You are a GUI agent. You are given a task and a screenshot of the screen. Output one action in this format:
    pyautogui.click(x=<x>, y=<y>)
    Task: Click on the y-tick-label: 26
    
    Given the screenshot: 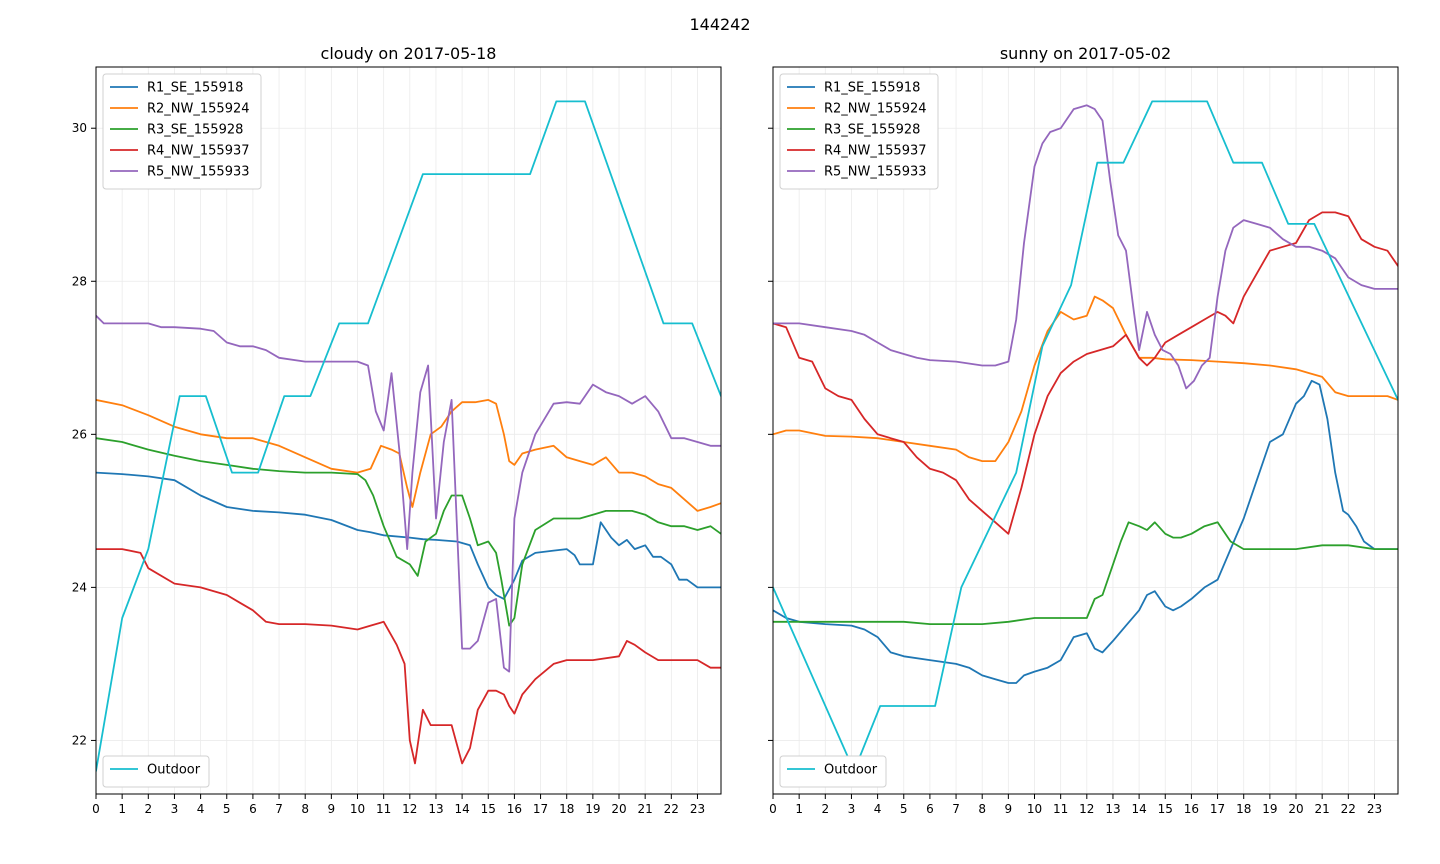 What is the action you would take?
    pyautogui.click(x=79, y=434)
    